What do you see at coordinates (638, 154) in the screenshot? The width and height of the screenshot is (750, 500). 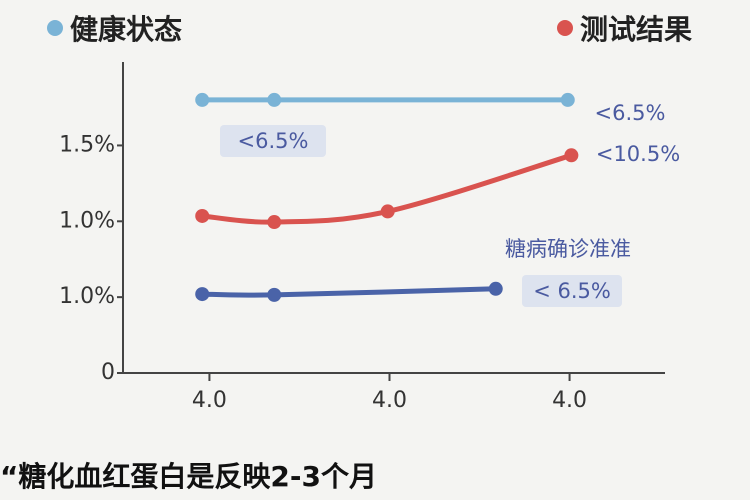 I see `annotation: <10.5%` at bounding box center [638, 154].